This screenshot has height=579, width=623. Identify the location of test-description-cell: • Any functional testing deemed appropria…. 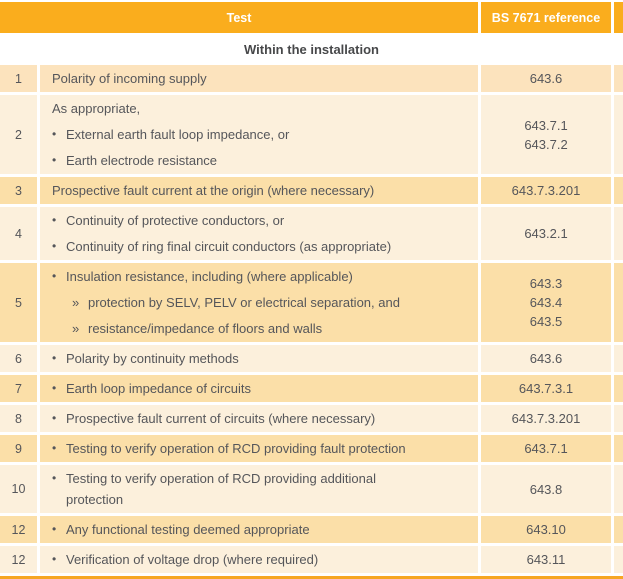
(259, 529).